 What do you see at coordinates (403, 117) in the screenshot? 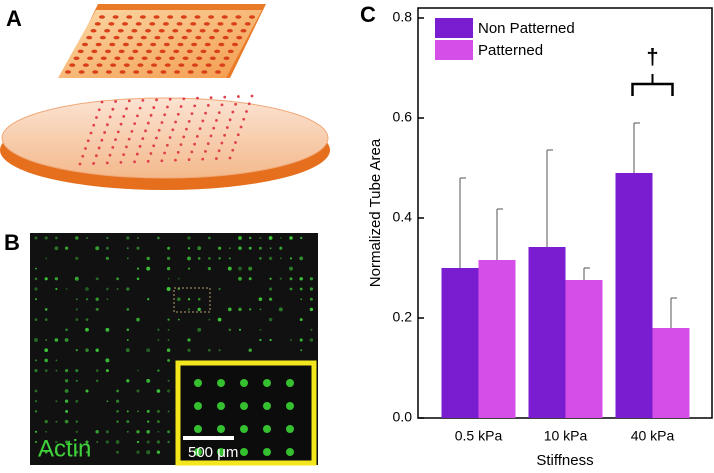
I see `y-tick-label: 0.6` at bounding box center [403, 117].